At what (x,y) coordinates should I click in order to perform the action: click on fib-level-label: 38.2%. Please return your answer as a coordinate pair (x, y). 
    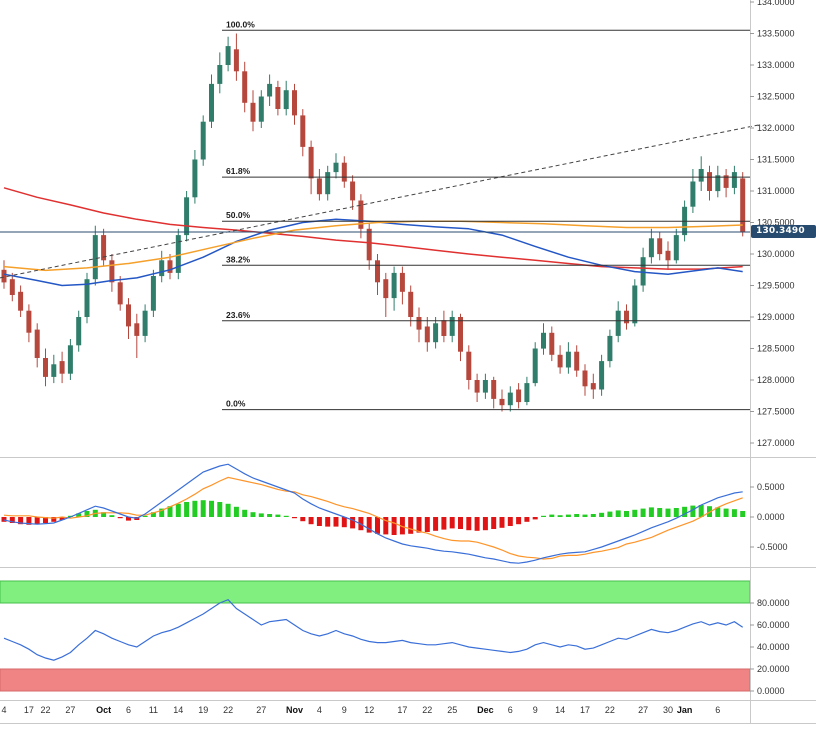
    Looking at the image, I should click on (238, 259).